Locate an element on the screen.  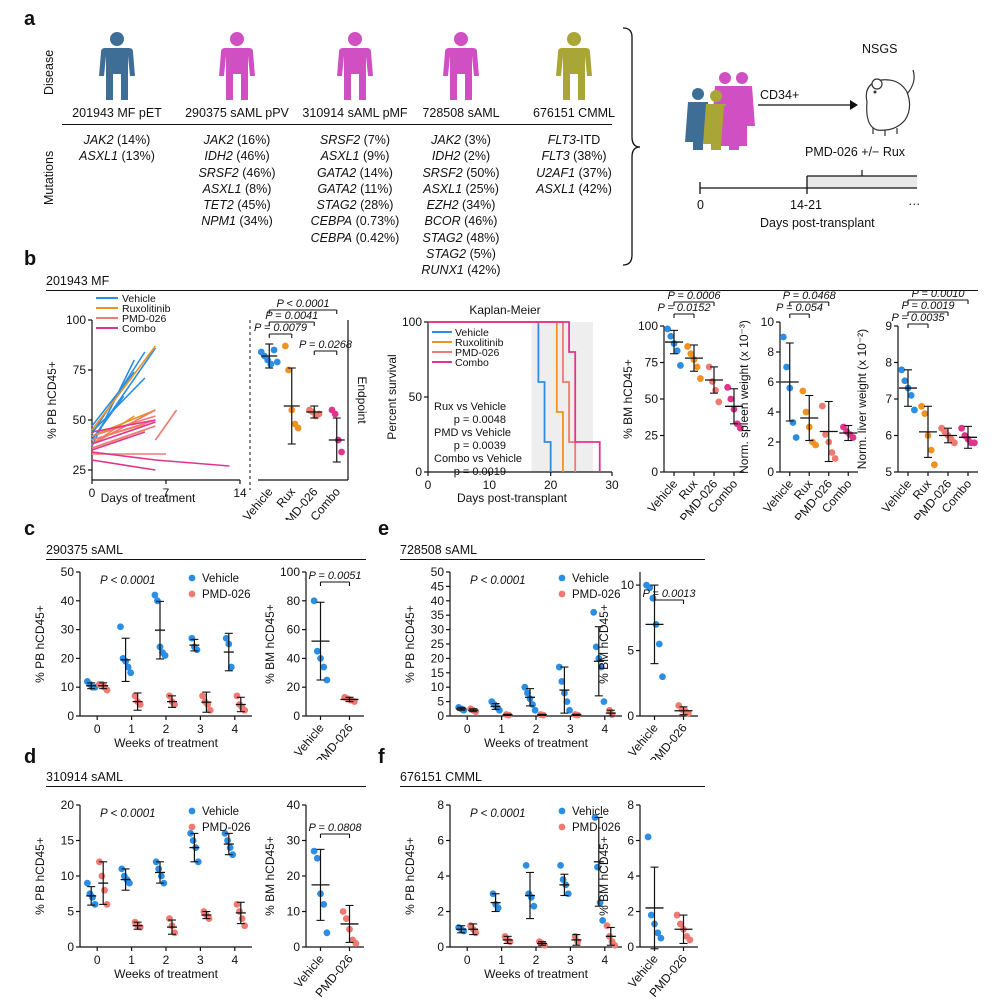
km-stat: p = 0.0019 is located at coordinates (480, 472).